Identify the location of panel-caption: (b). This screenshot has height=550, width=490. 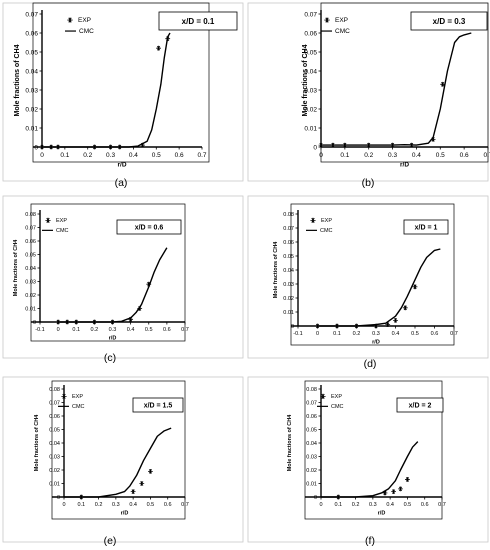
(368, 183).